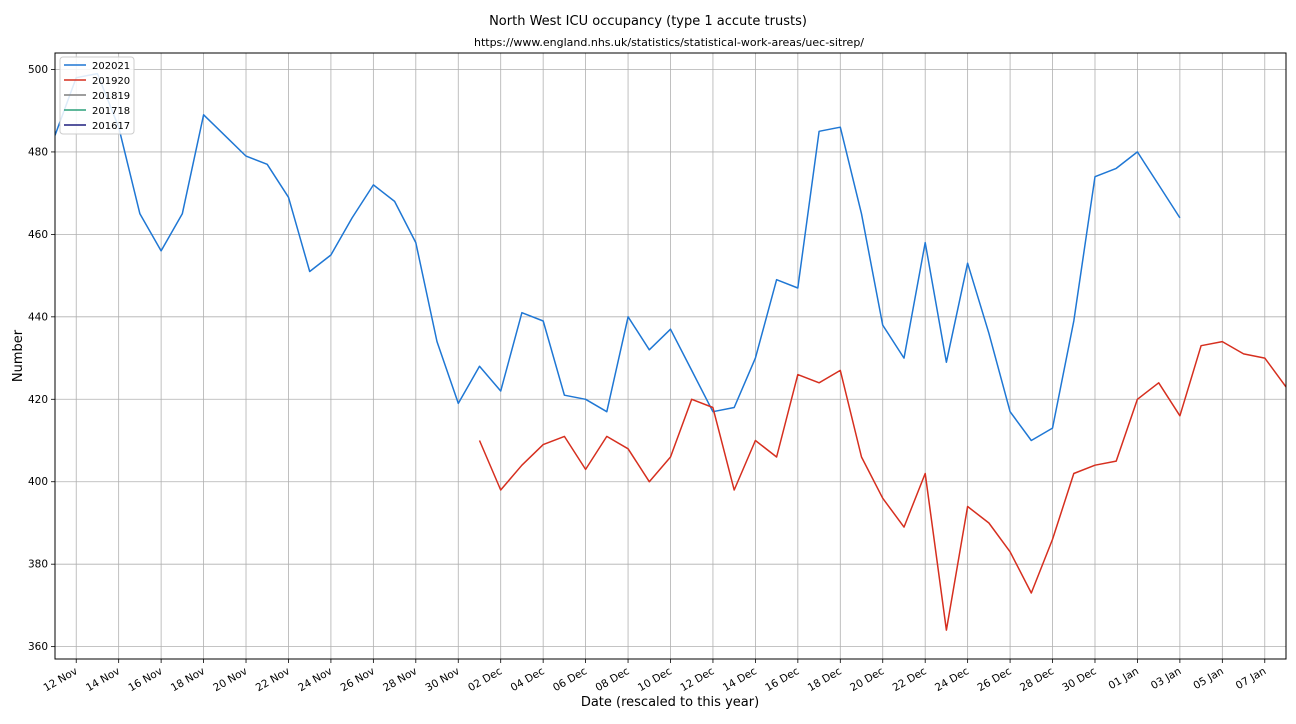 The width and height of the screenshot is (1296, 724). Describe the element at coordinates (38, 482) in the screenshot. I see `y-tick-label: 400` at that location.